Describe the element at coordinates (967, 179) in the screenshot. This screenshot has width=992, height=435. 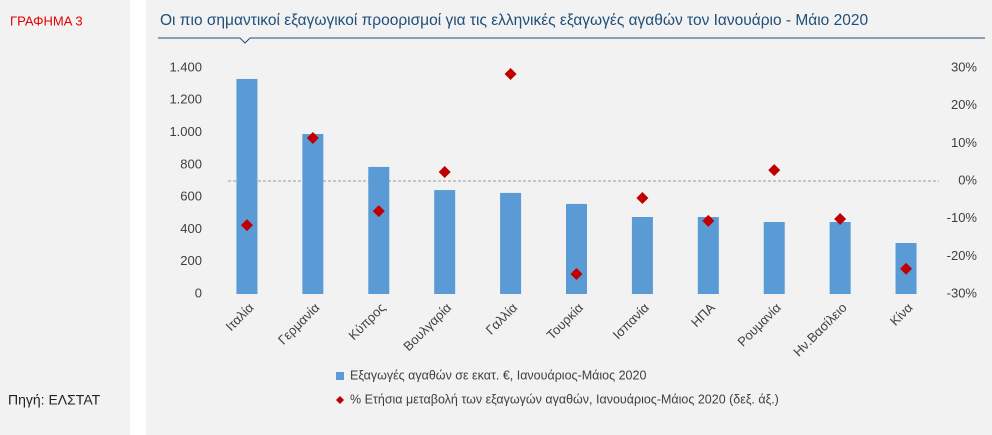
I see `y2-tick-label: 0%` at that location.